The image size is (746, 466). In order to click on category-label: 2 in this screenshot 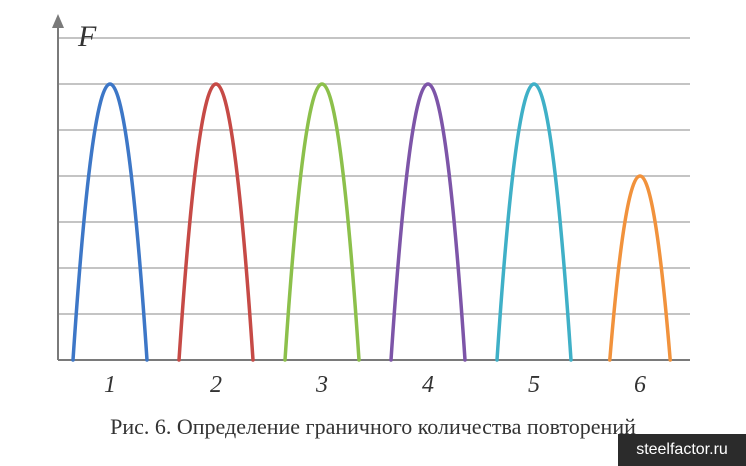, I will do `click(216, 385)`.